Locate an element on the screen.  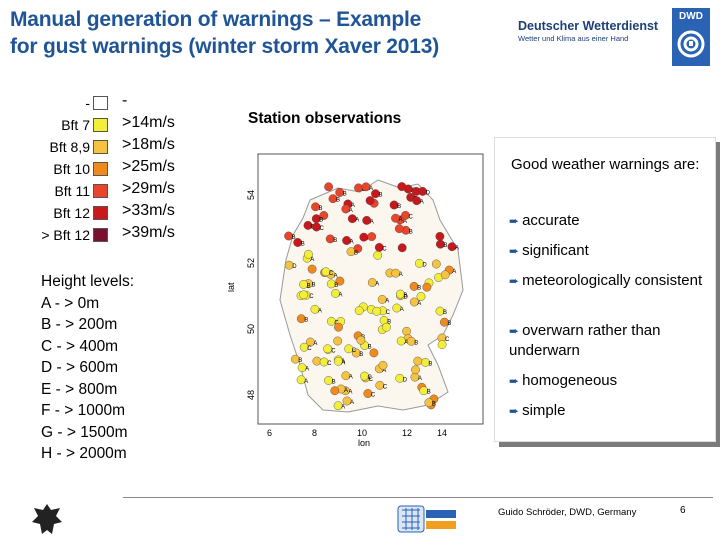
page-number: 6 is located at coordinates (683, 510).